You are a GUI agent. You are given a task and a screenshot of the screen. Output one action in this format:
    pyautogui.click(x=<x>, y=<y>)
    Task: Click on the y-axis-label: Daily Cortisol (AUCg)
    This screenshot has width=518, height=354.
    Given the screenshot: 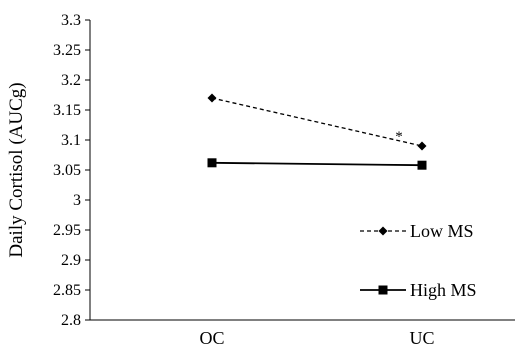 What is the action you would take?
    pyautogui.click(x=16, y=169)
    